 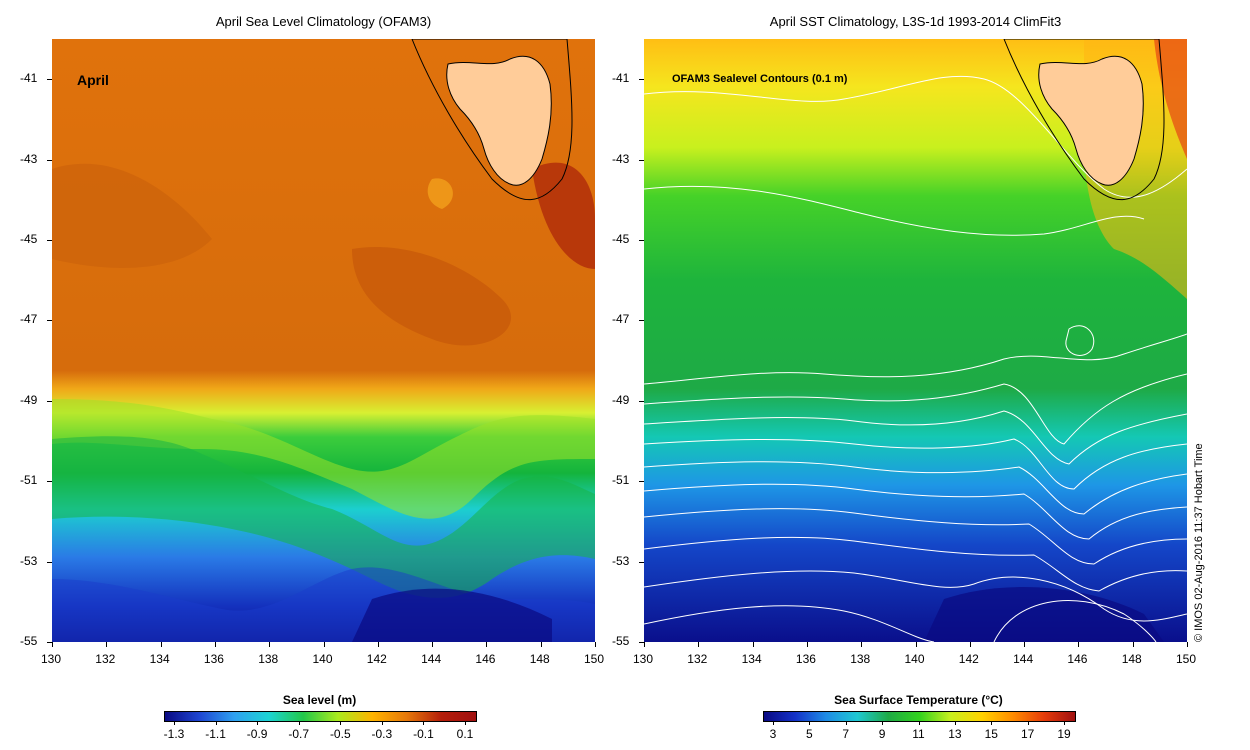 What do you see at coordinates (773, 734) in the screenshot?
I see `colorbar-tick-label: 3` at bounding box center [773, 734].